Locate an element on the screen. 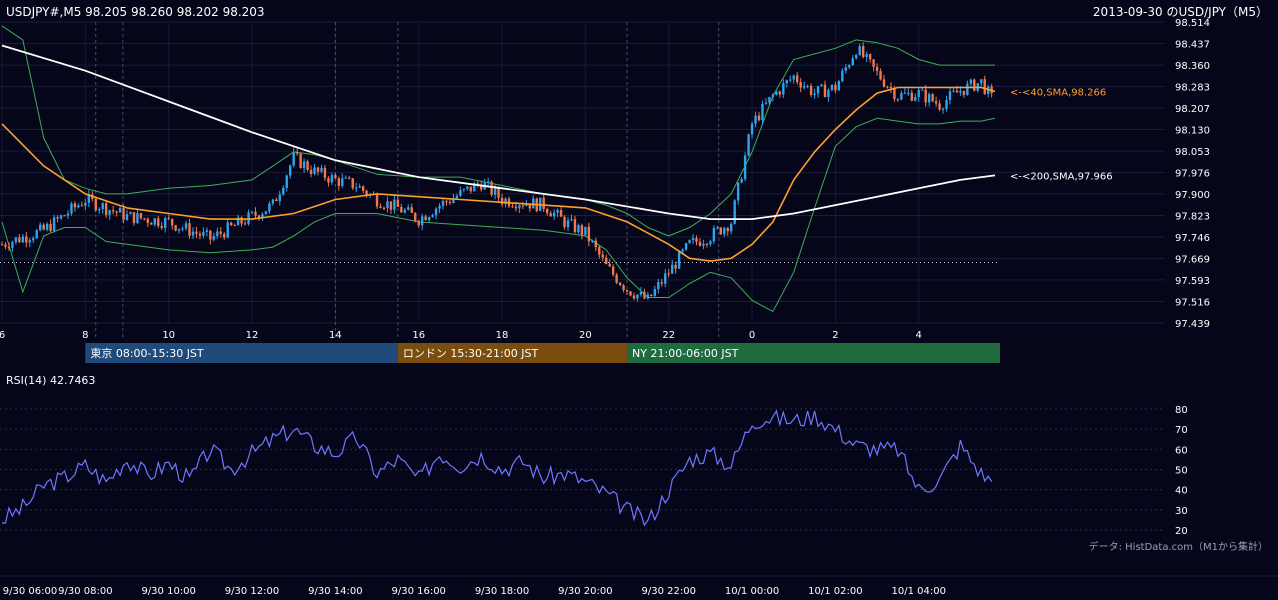 The height and width of the screenshot is (600, 1278). hour-tick-label: 14 is located at coordinates (335, 335).